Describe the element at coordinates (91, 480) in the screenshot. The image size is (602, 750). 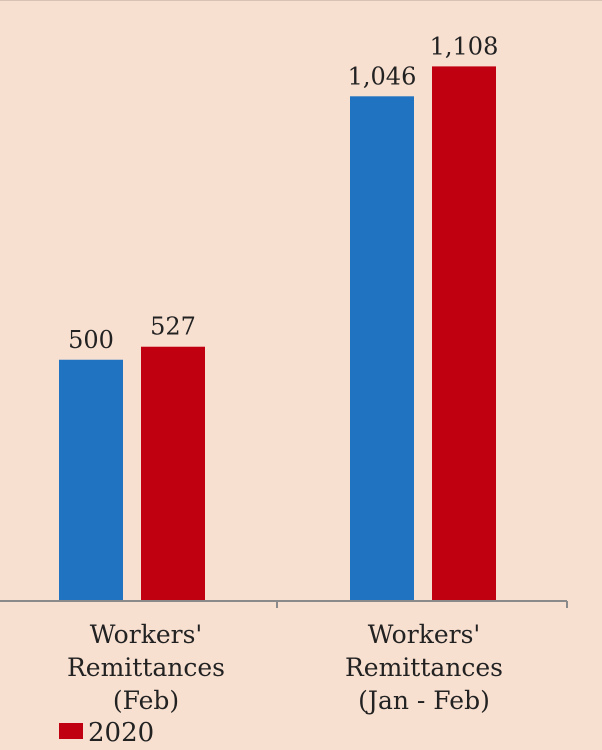
I see `bar-series0-cat0` at that location.